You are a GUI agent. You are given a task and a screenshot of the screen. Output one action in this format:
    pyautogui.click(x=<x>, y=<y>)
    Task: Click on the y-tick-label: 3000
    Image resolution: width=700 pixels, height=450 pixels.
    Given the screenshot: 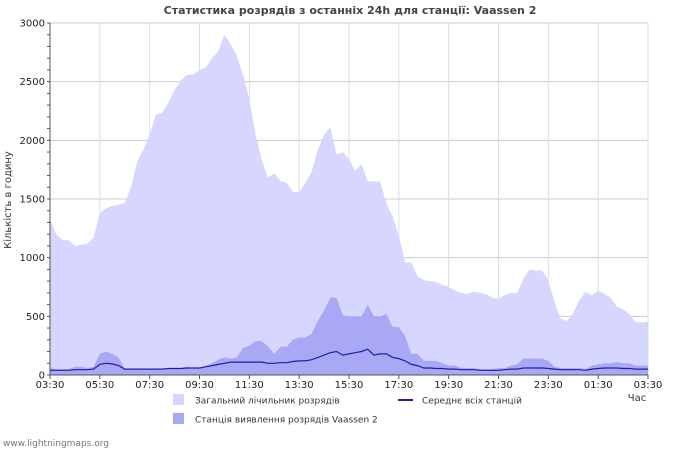 What is the action you would take?
    pyautogui.click(x=32, y=24)
    